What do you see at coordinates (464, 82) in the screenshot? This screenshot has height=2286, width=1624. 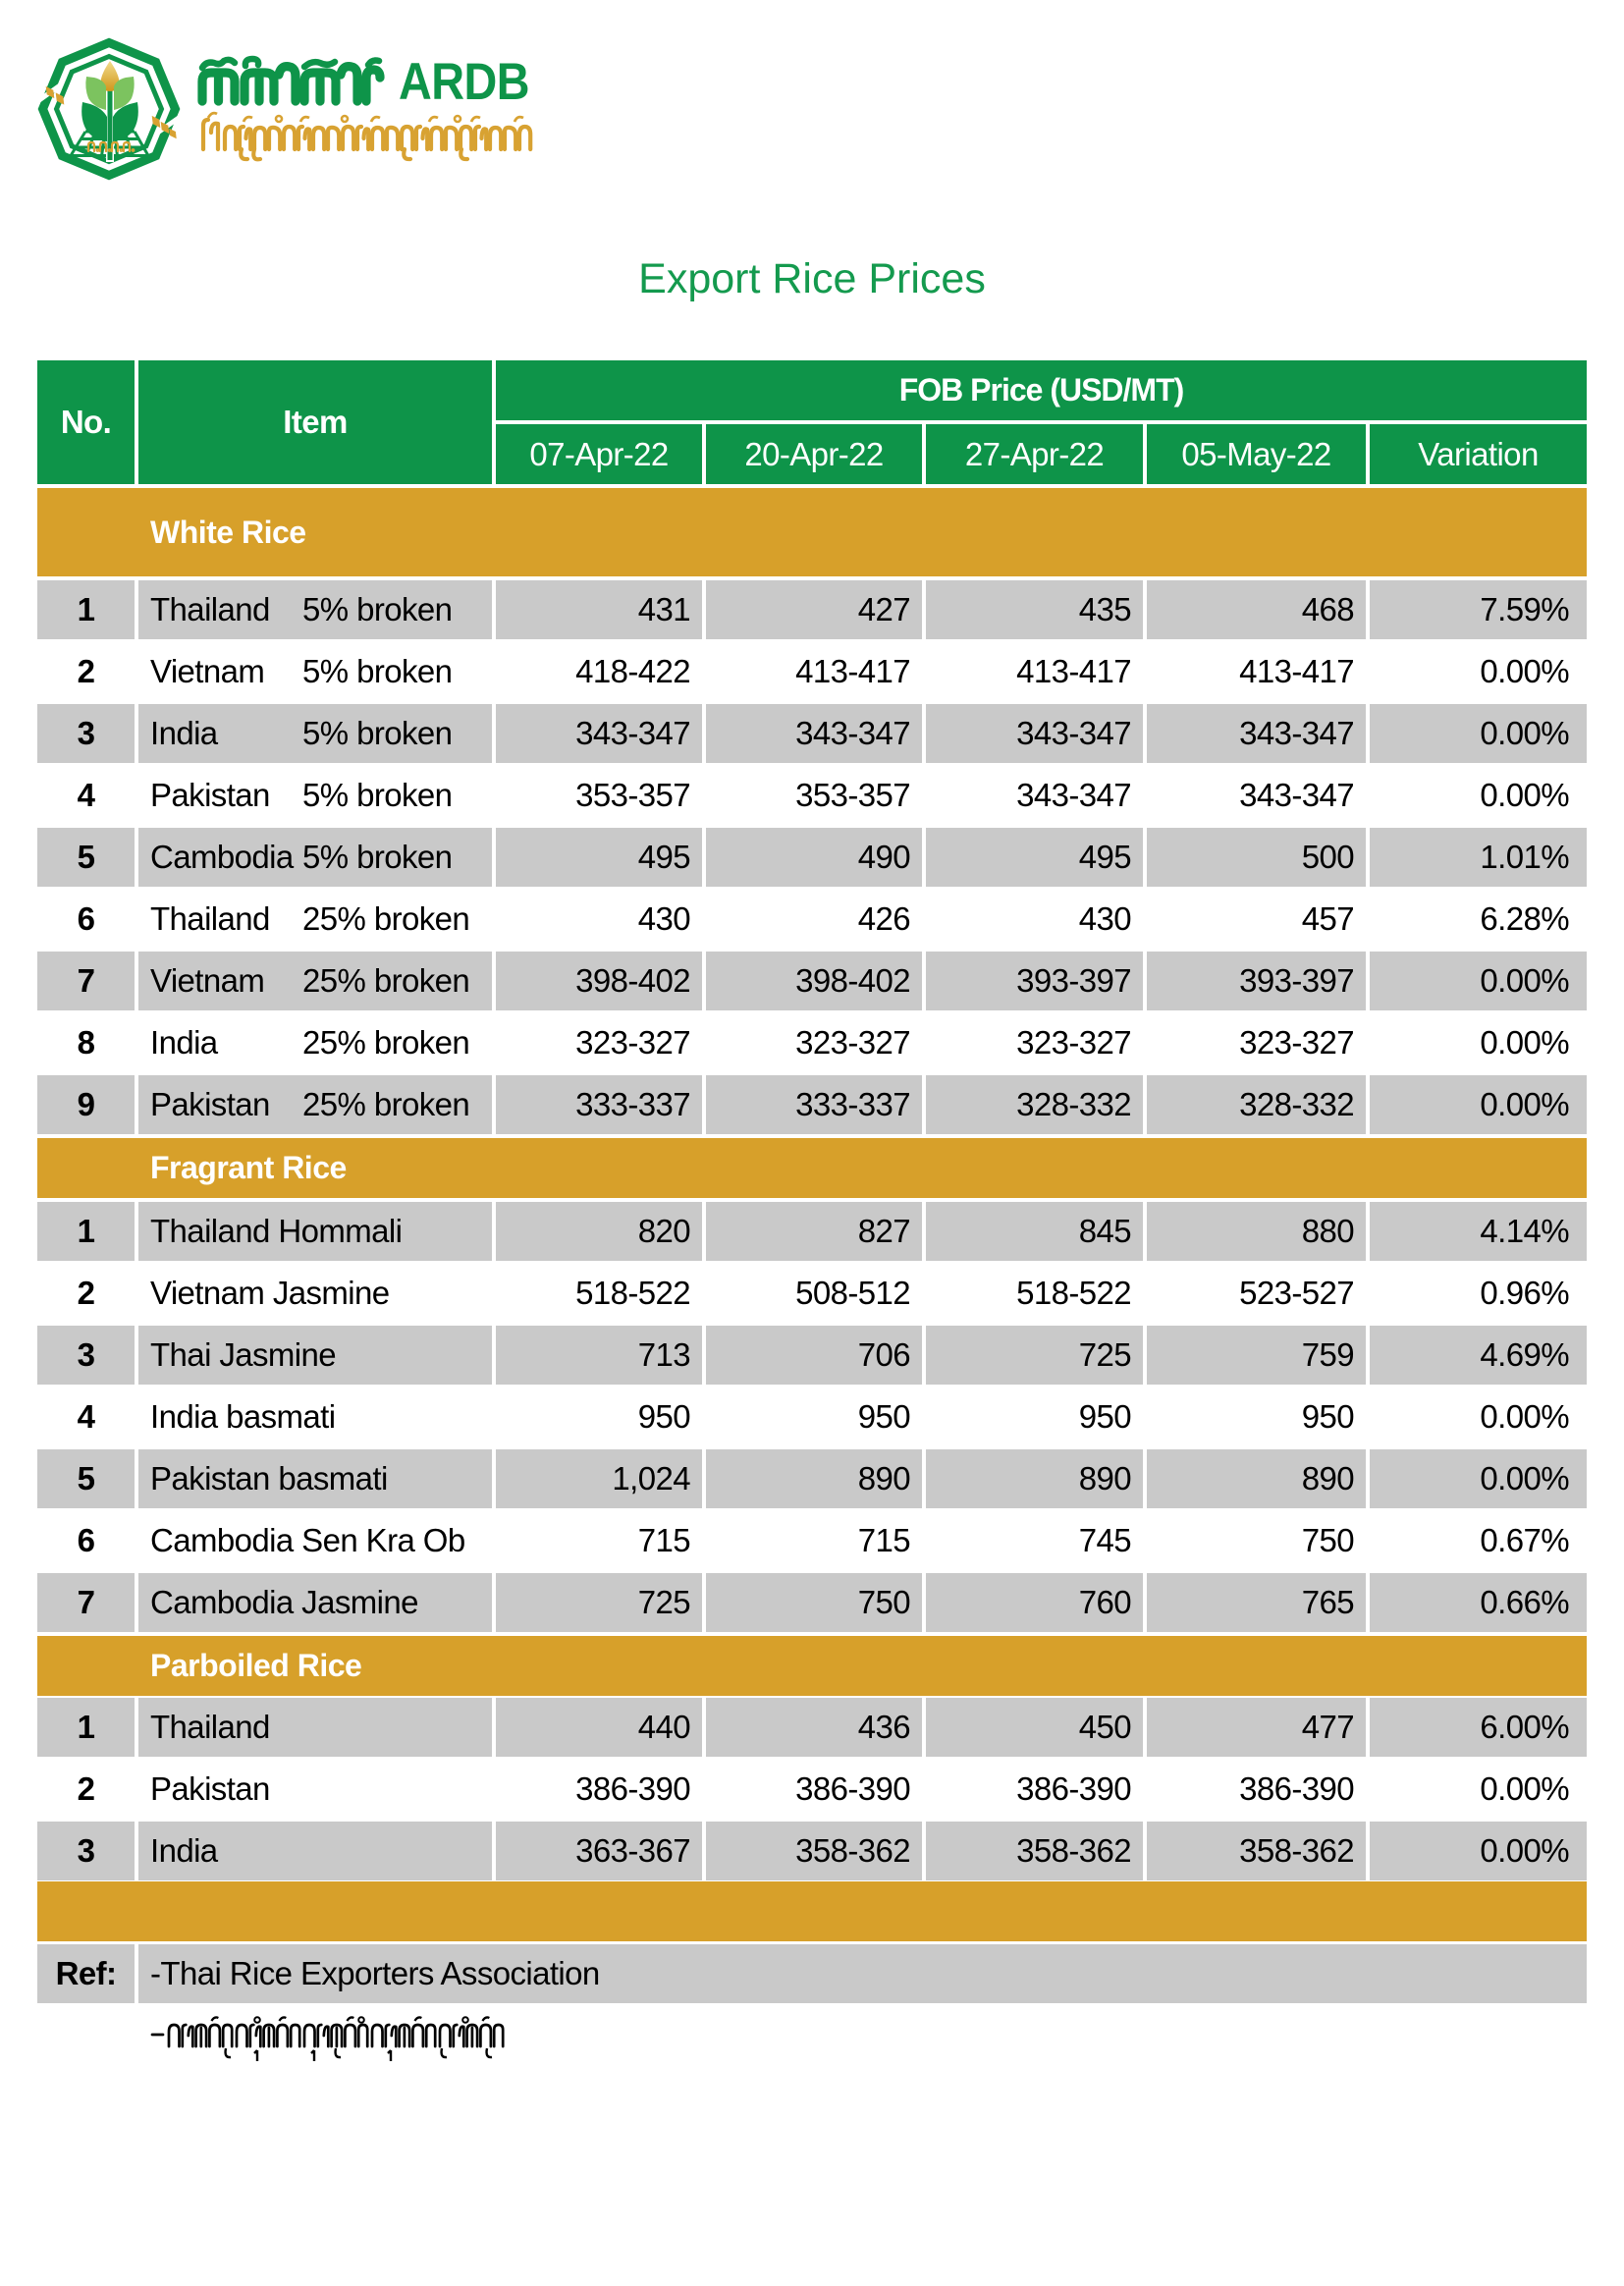 I see `svg-text: ARDB` at bounding box center [464, 82].